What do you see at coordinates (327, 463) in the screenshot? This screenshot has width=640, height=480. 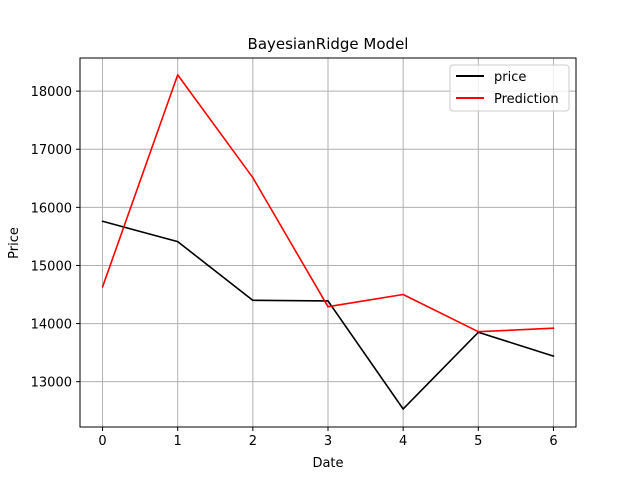 I see `x-axis-label: Date` at bounding box center [327, 463].